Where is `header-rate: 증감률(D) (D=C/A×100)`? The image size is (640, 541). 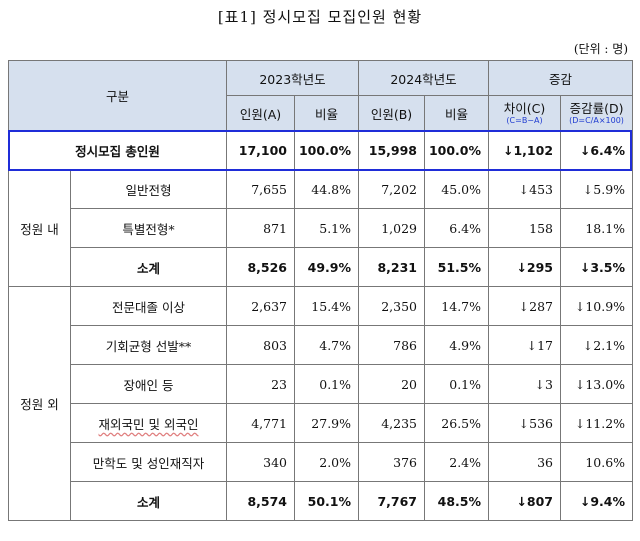 header-rate: 증감률(D) (D=C/A×100) is located at coordinates (597, 113).